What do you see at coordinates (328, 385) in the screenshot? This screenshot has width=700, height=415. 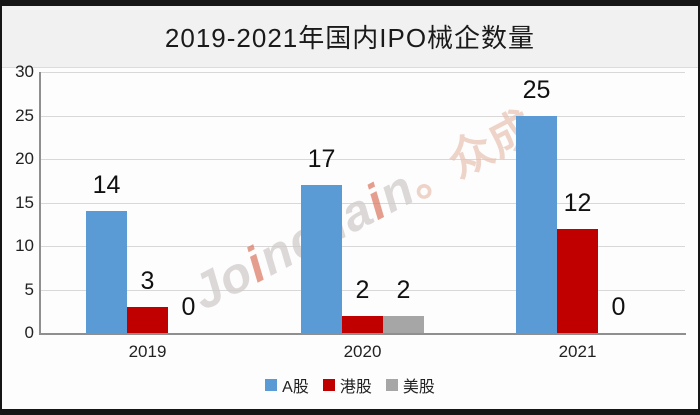 I see `legend-swatch-hk-shares` at bounding box center [328, 385].